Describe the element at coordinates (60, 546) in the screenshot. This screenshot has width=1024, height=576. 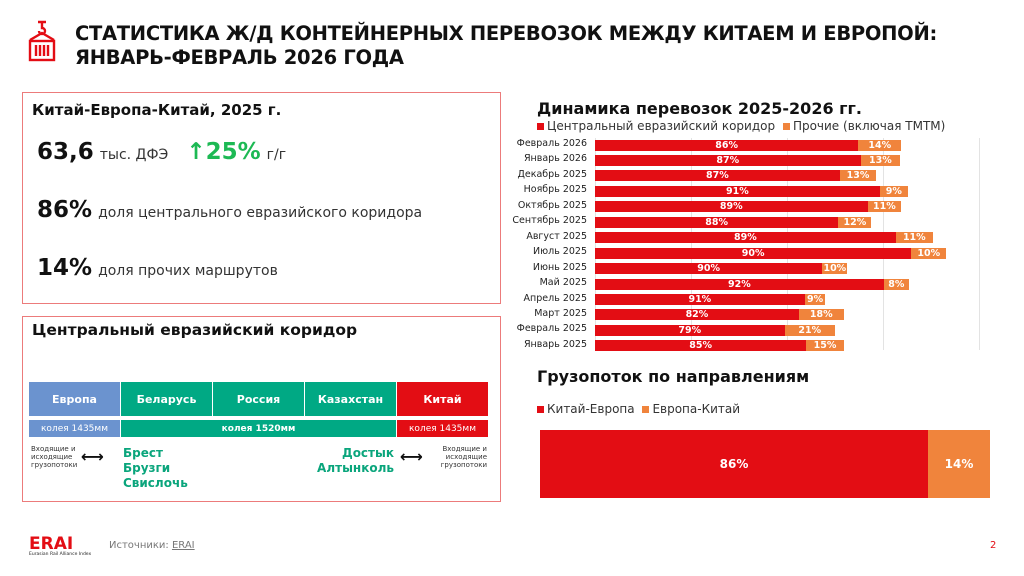
I see `erai-logo: ERAI Eurasian Rail Alliance Index` at that location.